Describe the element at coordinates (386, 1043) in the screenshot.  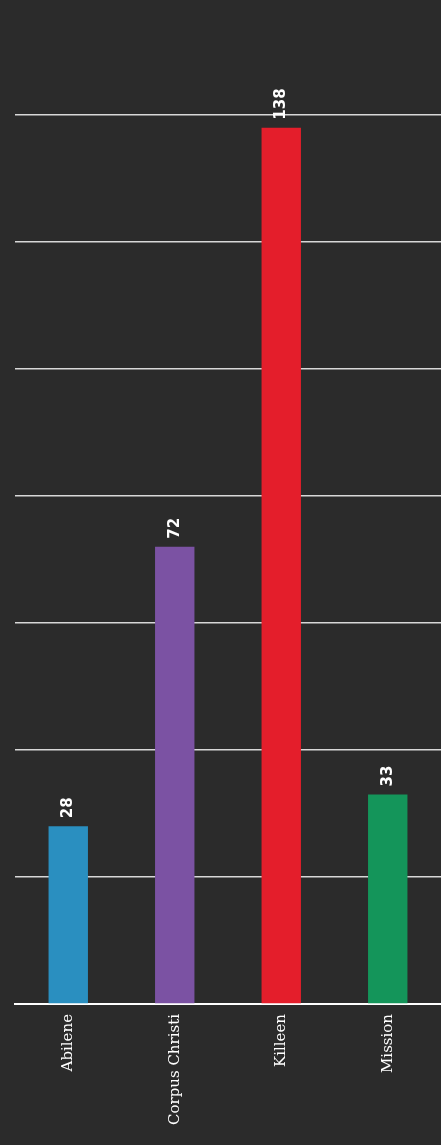
I see `x-tick-label: Mission` at that location.